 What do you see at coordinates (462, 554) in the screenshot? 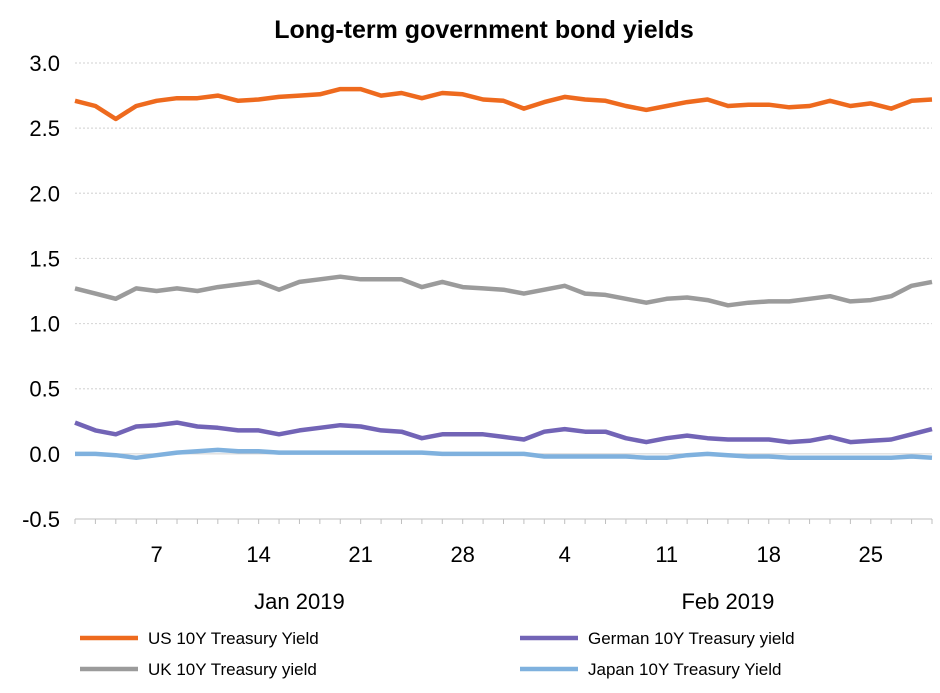
I see `x-tick-label: 28` at bounding box center [462, 554].